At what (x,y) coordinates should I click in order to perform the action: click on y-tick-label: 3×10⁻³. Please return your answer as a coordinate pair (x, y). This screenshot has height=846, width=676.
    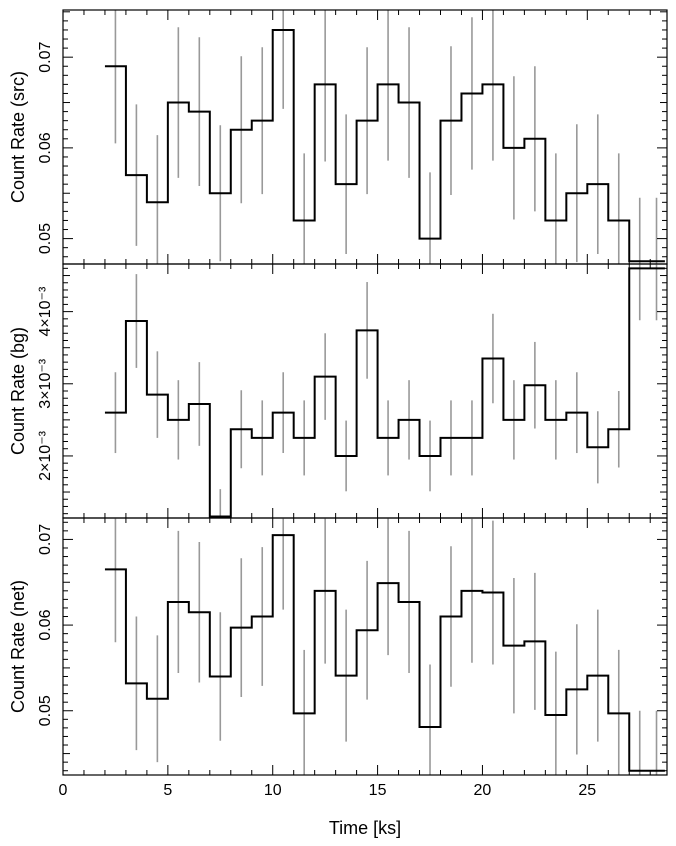
    Looking at the image, I should click on (45, 383).